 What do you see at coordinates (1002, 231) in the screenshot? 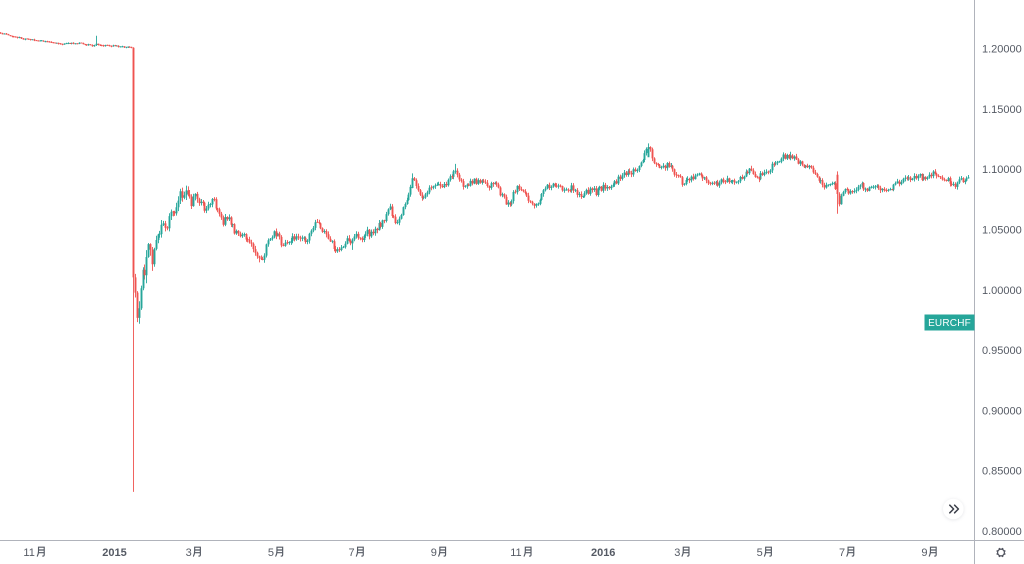
I see `svg-text: 1.05000` at bounding box center [1002, 231].